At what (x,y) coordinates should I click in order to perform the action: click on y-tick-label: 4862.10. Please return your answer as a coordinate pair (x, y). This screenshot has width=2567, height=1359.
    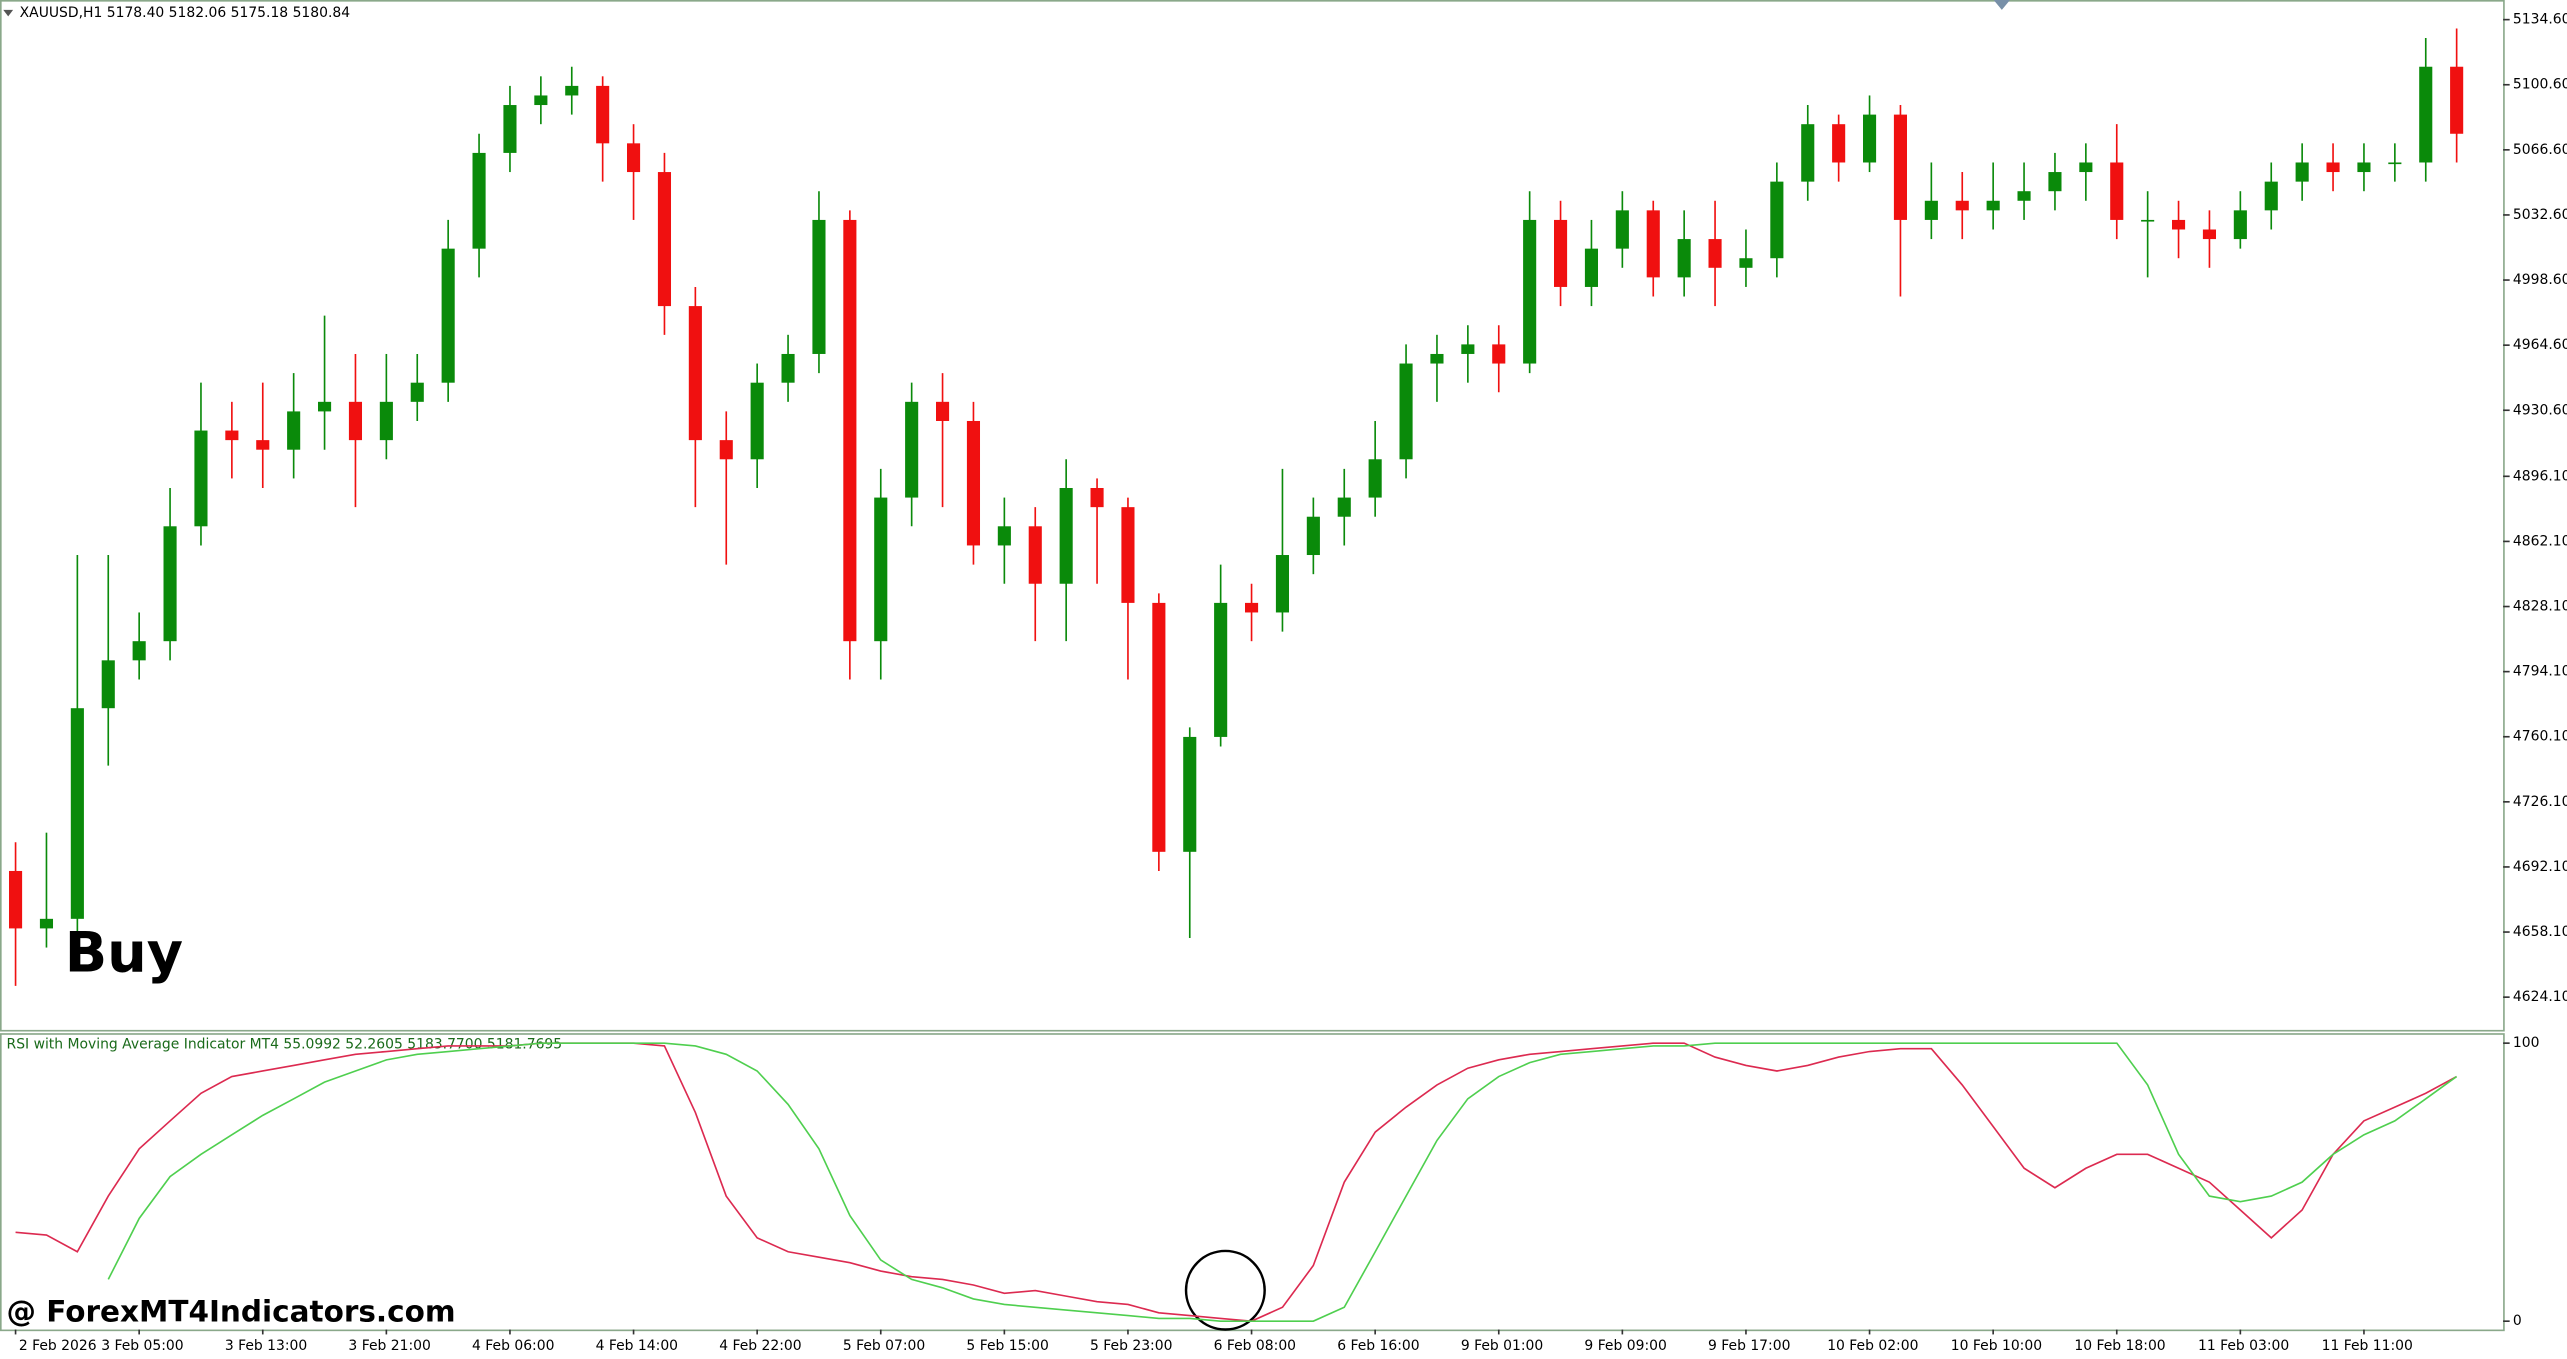
    Looking at the image, I should click on (2540, 541).